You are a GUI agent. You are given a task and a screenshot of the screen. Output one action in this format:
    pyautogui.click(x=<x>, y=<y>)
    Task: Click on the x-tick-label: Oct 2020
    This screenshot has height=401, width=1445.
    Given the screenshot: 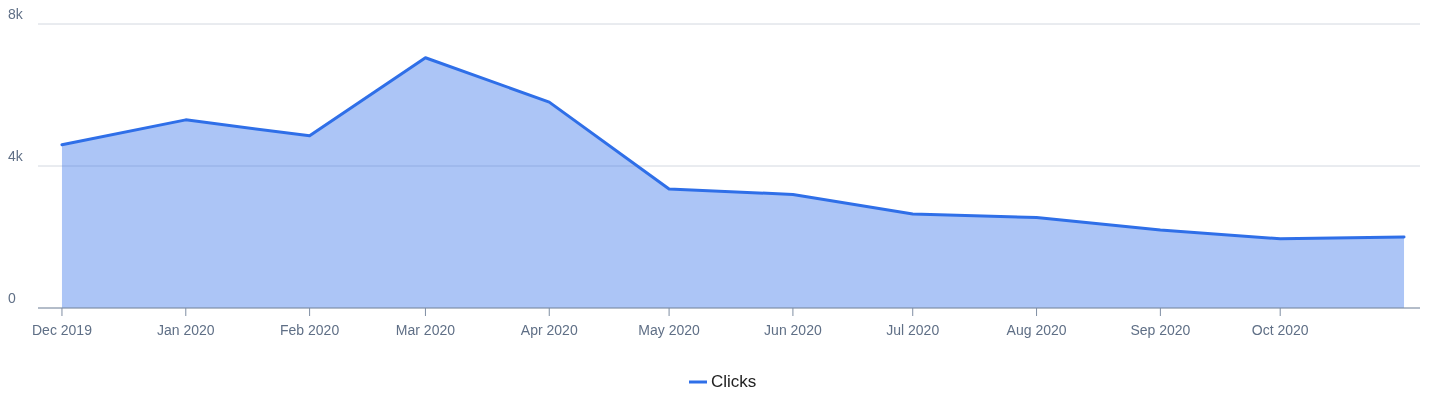 What is the action you would take?
    pyautogui.click(x=1280, y=330)
    